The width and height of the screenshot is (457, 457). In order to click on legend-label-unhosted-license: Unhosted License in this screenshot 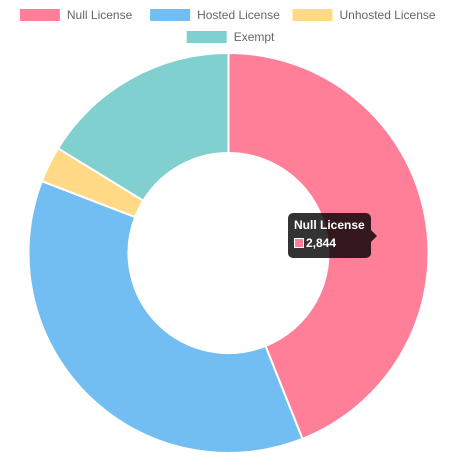, I will do `click(388, 15)`.